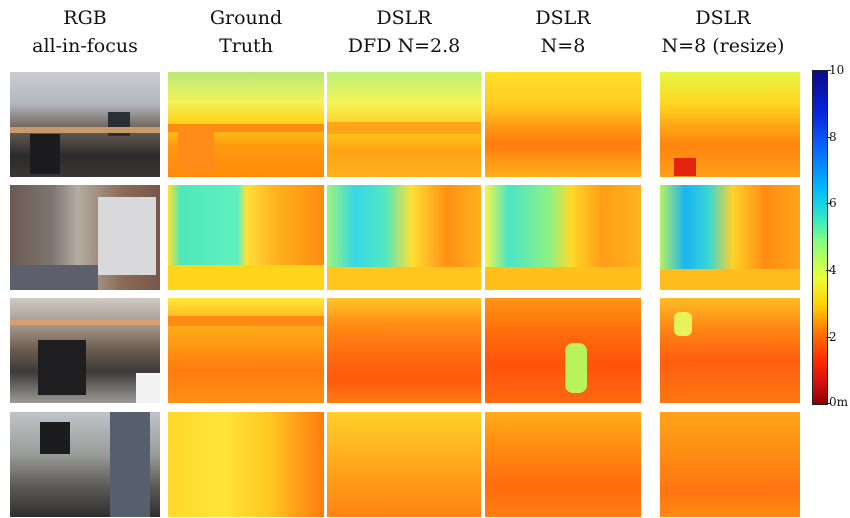 Image resolution: width=850 pixels, height=518 pixels. I want to click on n8-map-row4, so click(563, 464).